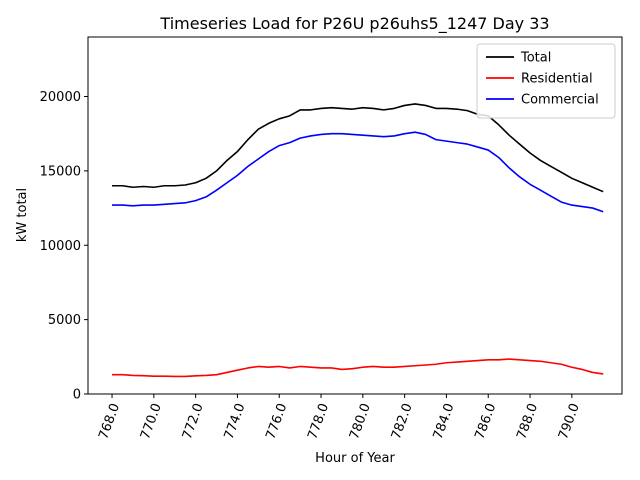 This screenshot has width=640, height=480. What do you see at coordinates (193, 421) in the screenshot?
I see `x-tick-label: 772.0` at bounding box center [193, 421].